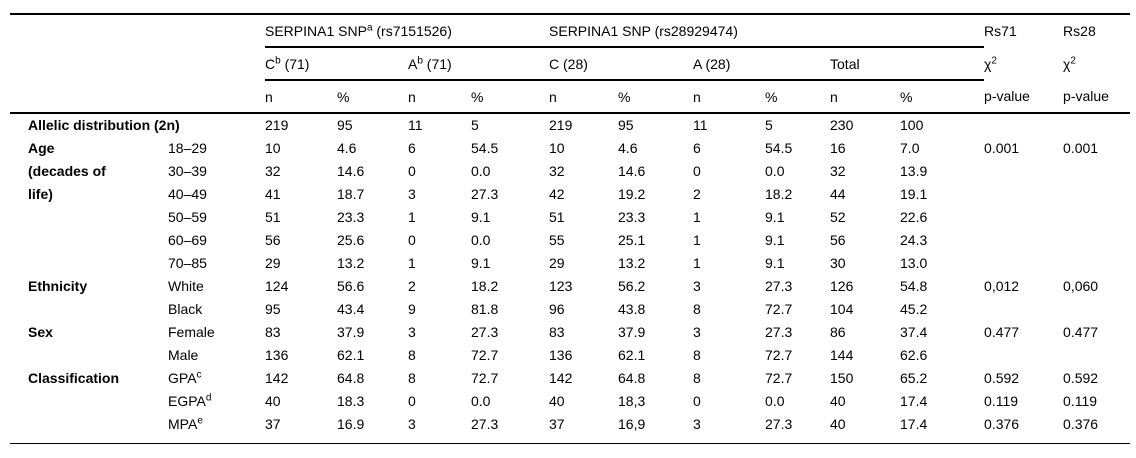 This screenshot has width=1136, height=458. What do you see at coordinates (208, 397) in the screenshot?
I see `footnote-marker: d` at bounding box center [208, 397].